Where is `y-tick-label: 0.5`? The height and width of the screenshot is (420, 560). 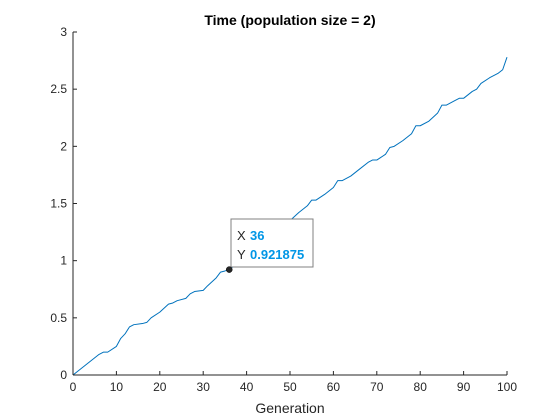
y-tick-label: 0.5 is located at coordinates (58, 318).